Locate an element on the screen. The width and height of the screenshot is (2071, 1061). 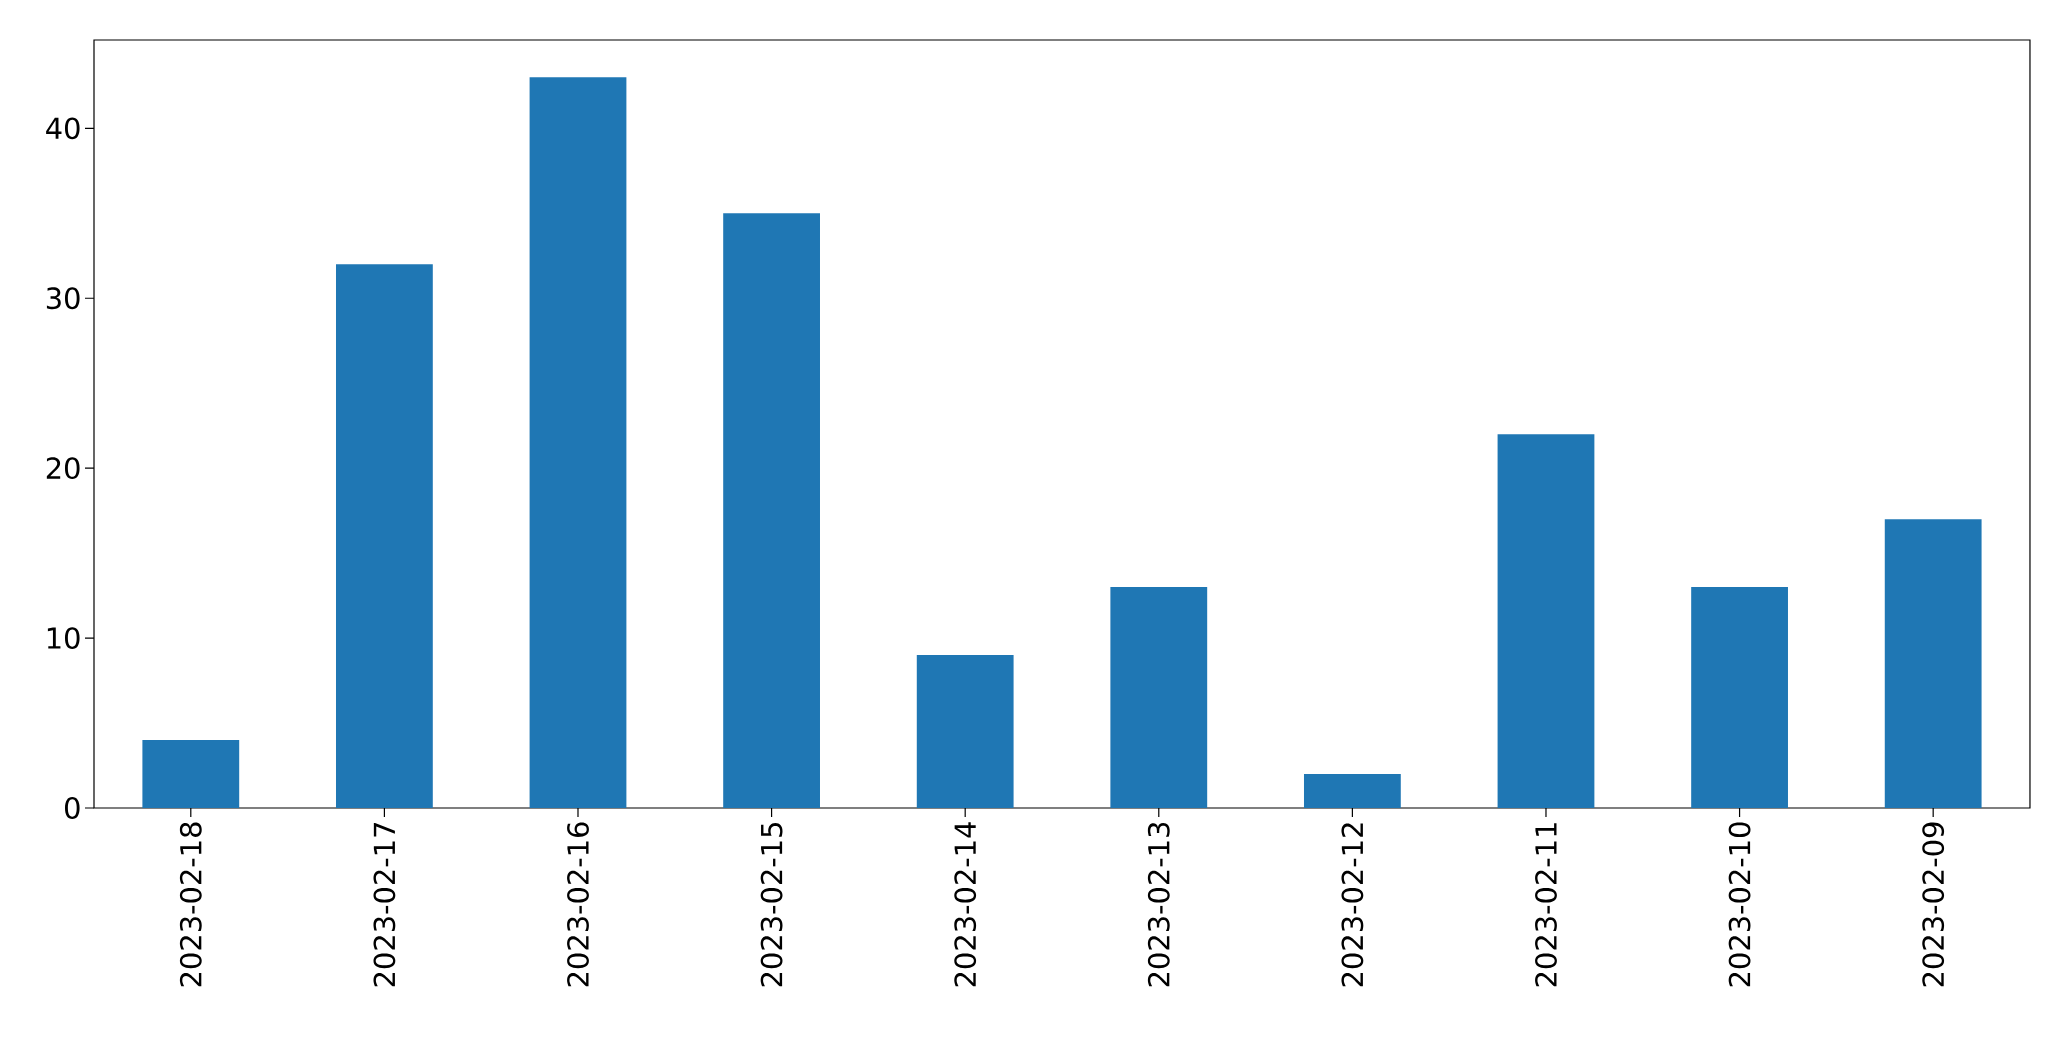
y-tick-label: 40 is located at coordinates (63, 128).